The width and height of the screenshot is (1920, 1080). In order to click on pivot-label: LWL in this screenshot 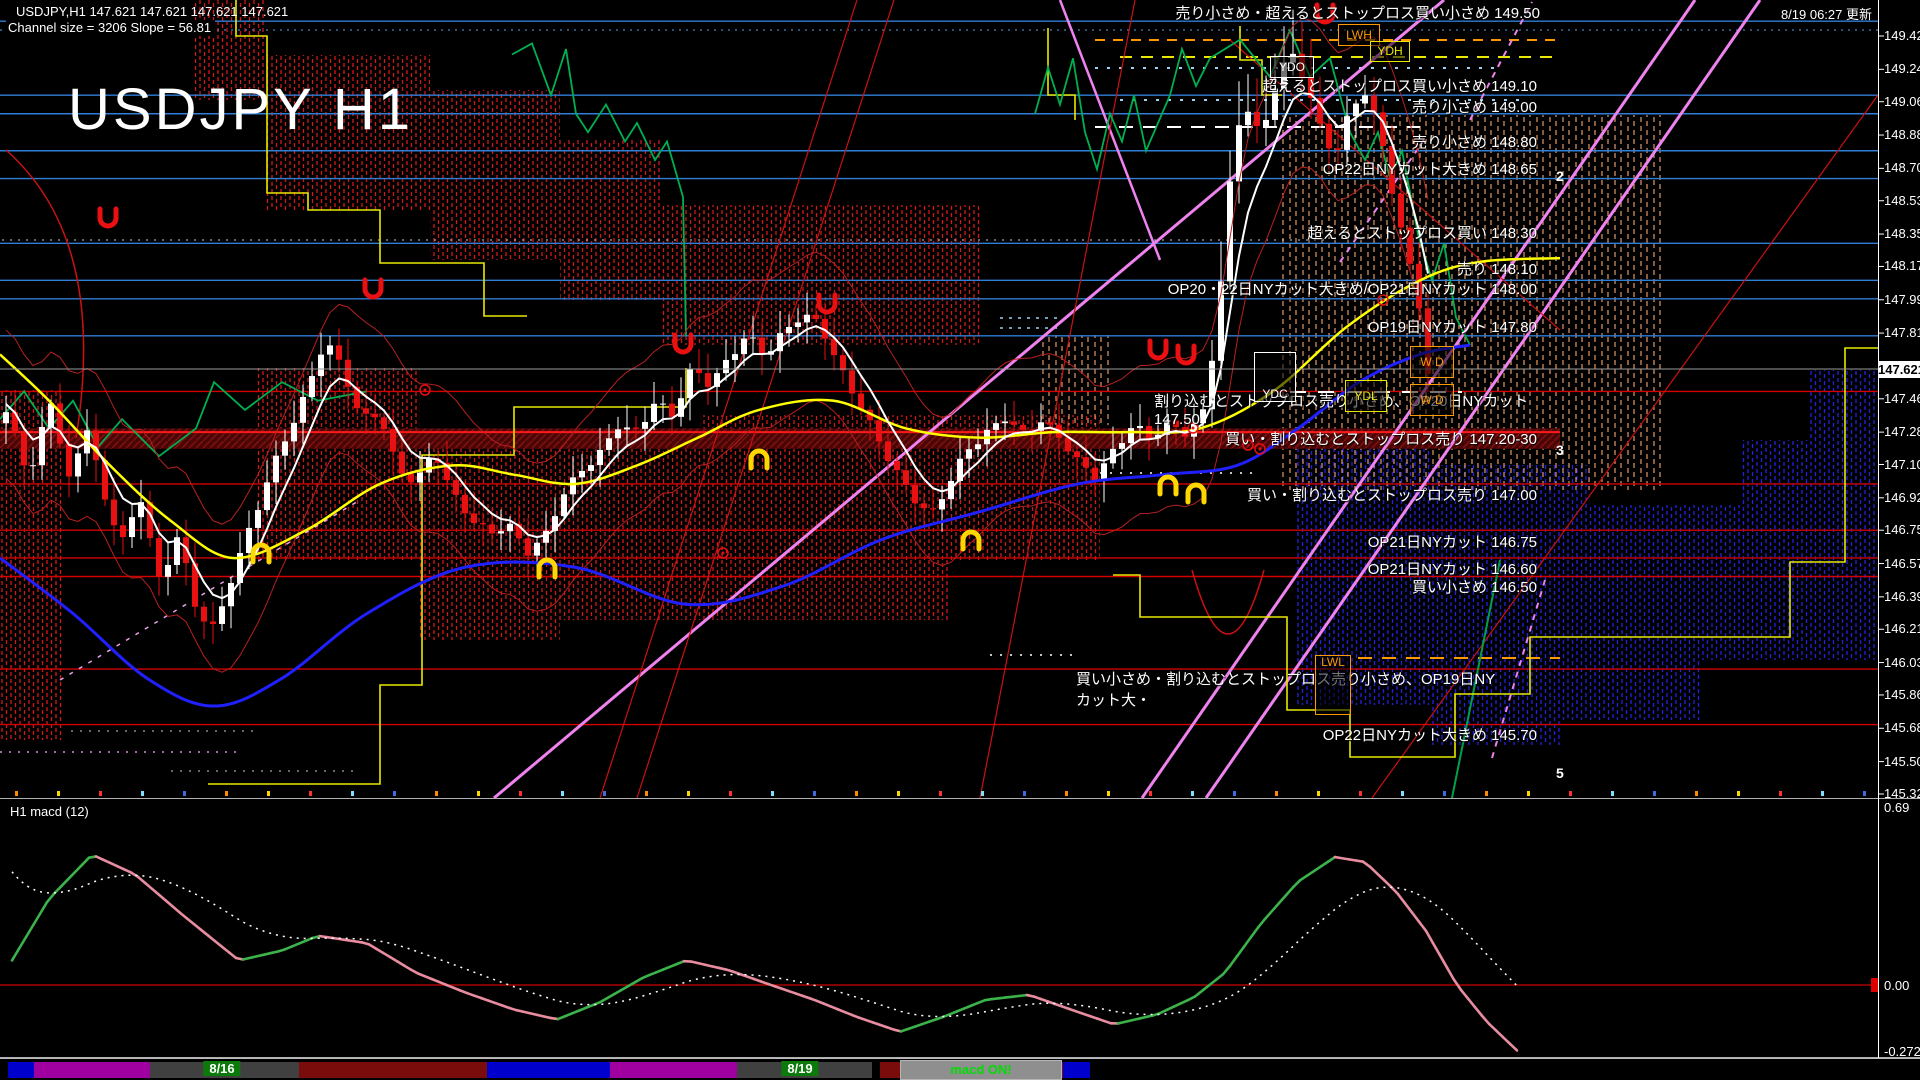, I will do `click(1333, 685)`.